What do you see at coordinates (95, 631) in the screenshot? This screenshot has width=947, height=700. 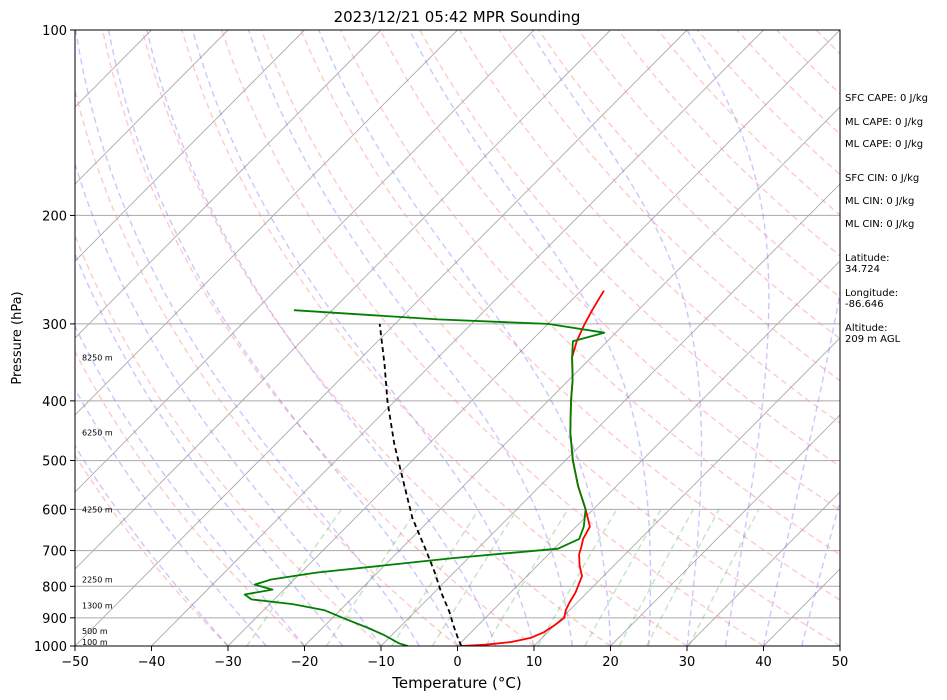 I see `height-label: 500 m` at bounding box center [95, 631].